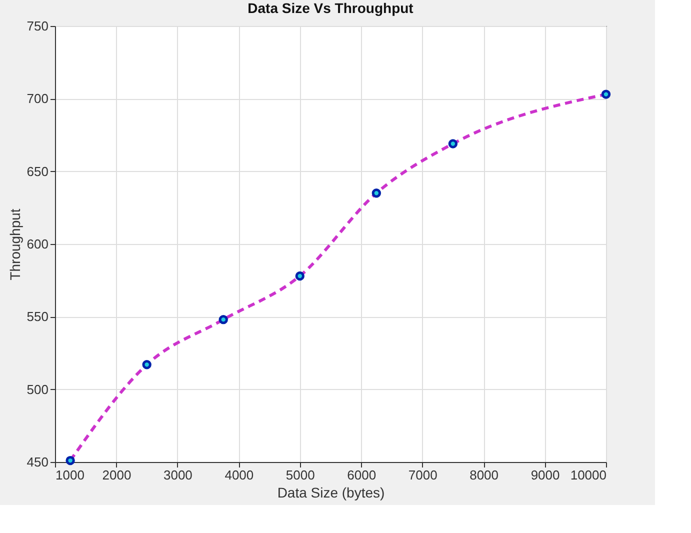 The width and height of the screenshot is (691, 533). I want to click on x-tick-label: 3000, so click(177, 475).